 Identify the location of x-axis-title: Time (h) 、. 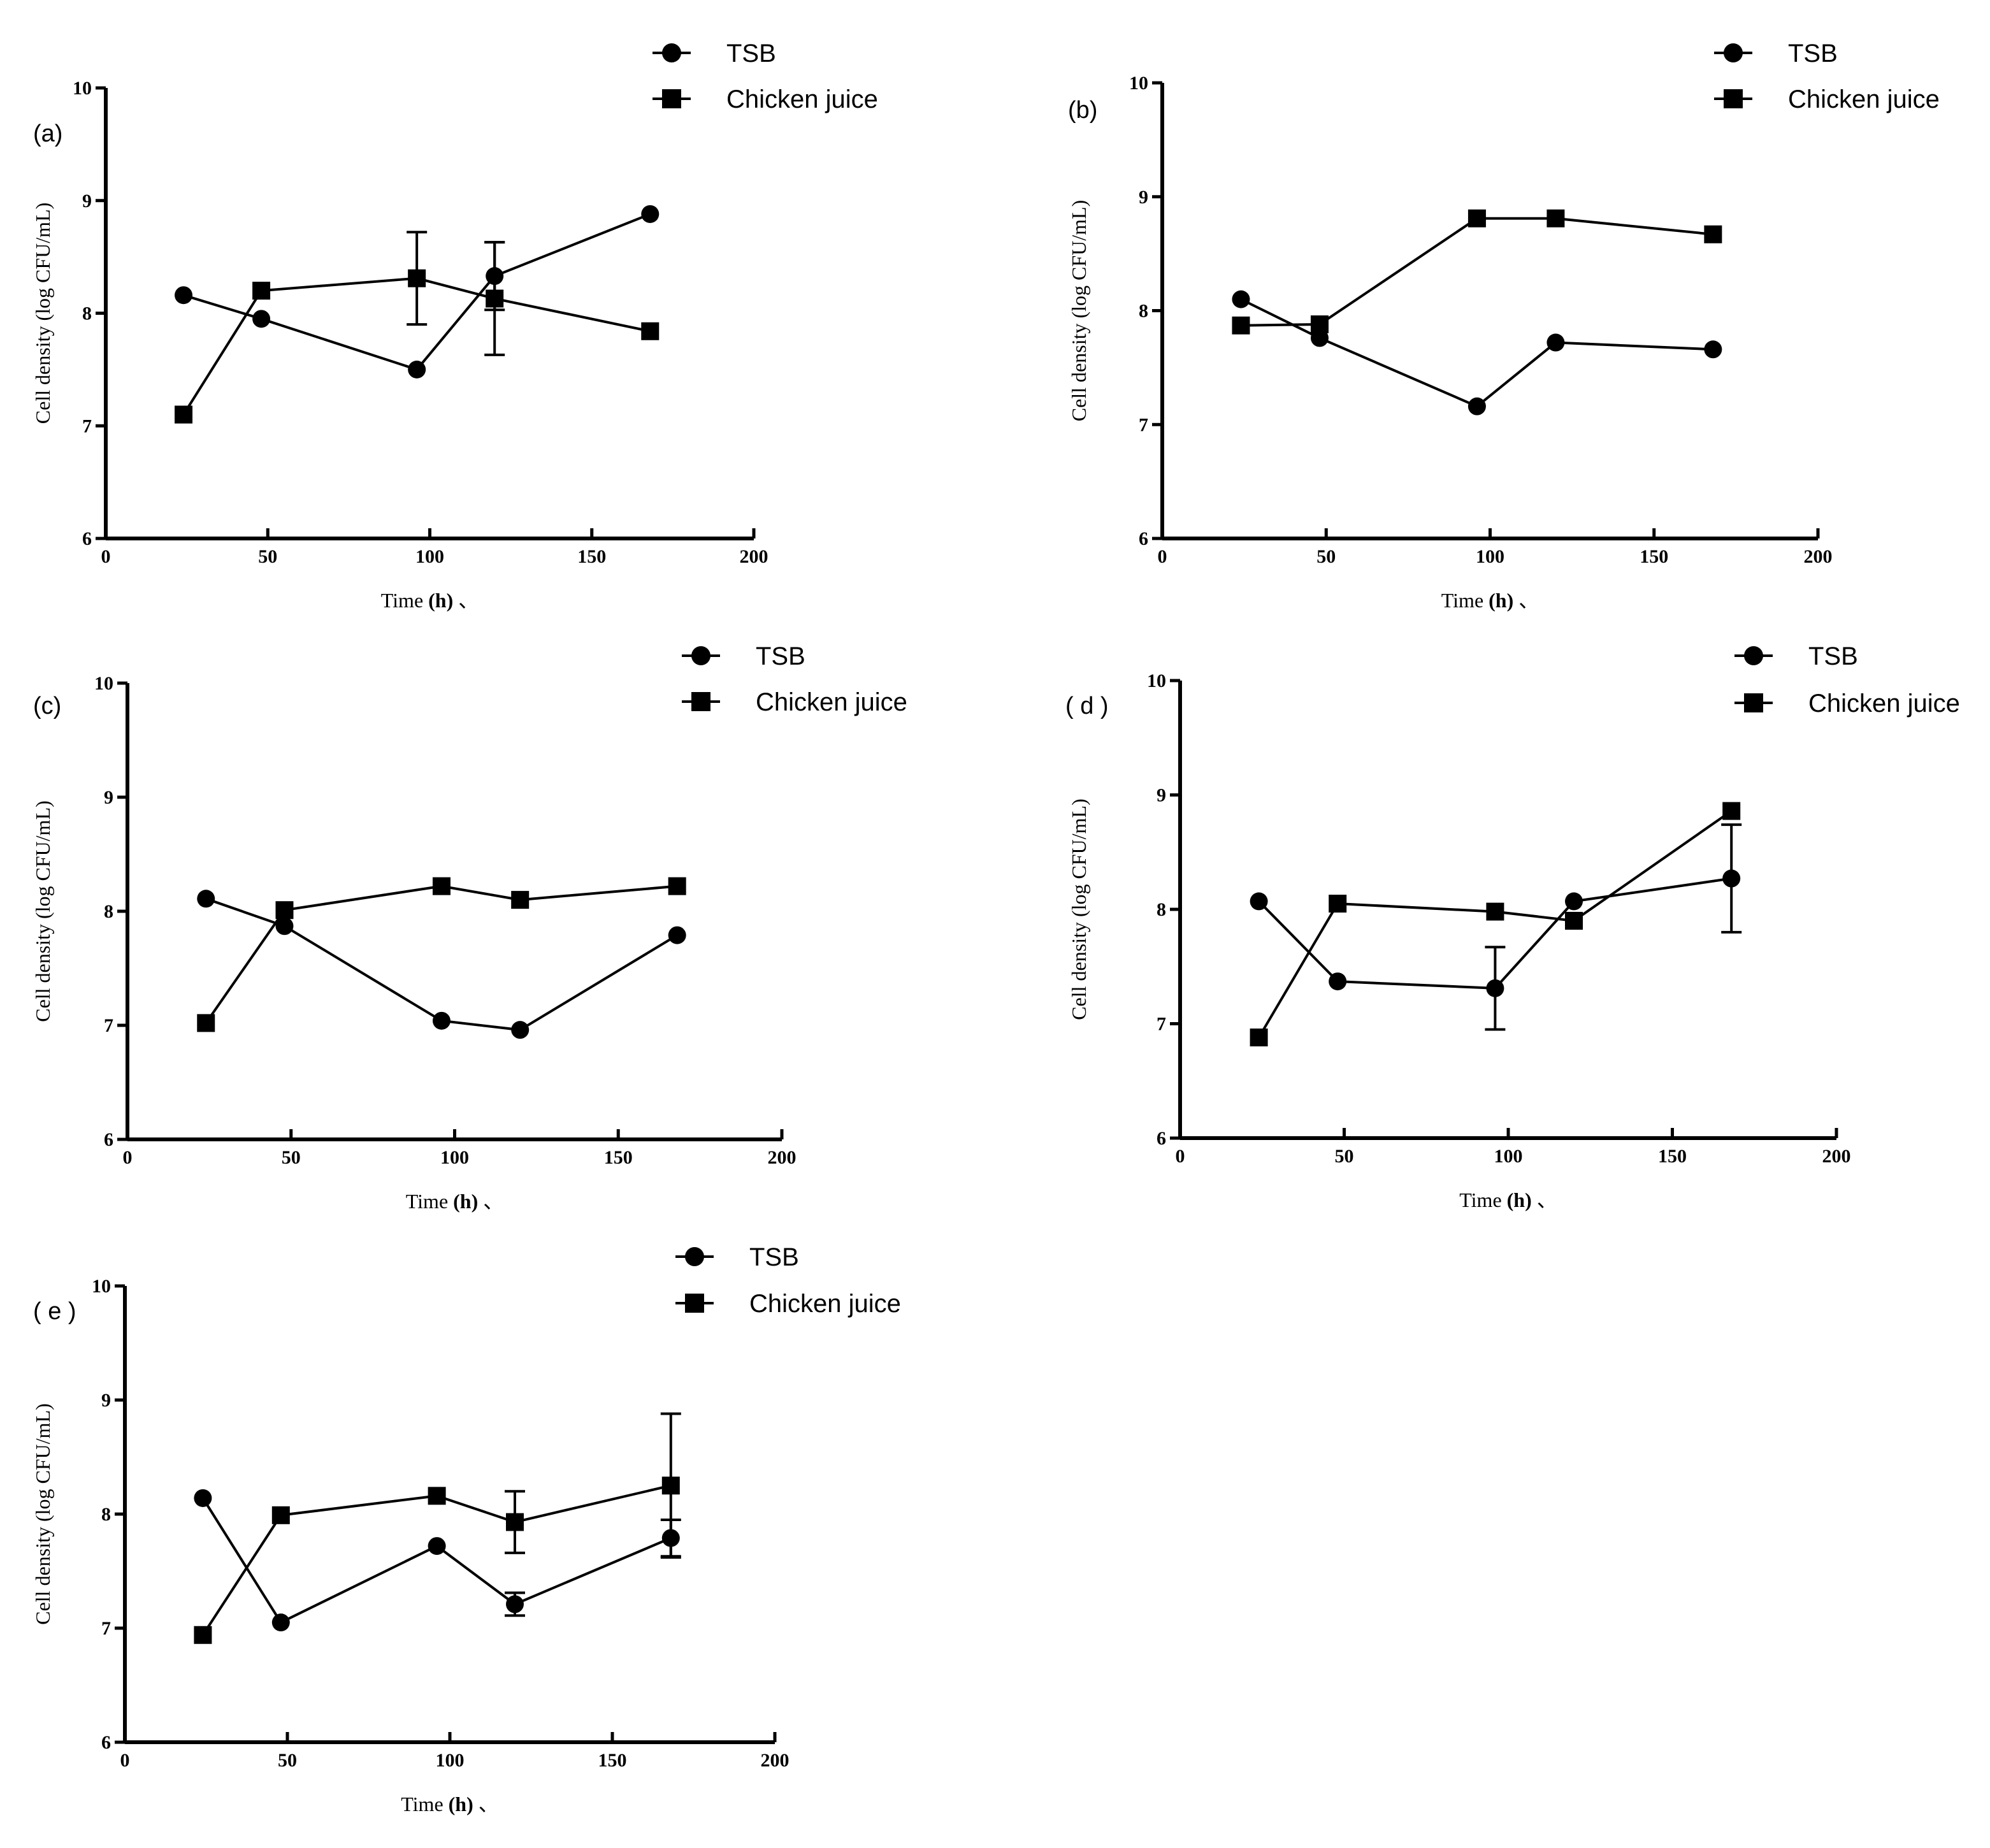
(1490, 601).